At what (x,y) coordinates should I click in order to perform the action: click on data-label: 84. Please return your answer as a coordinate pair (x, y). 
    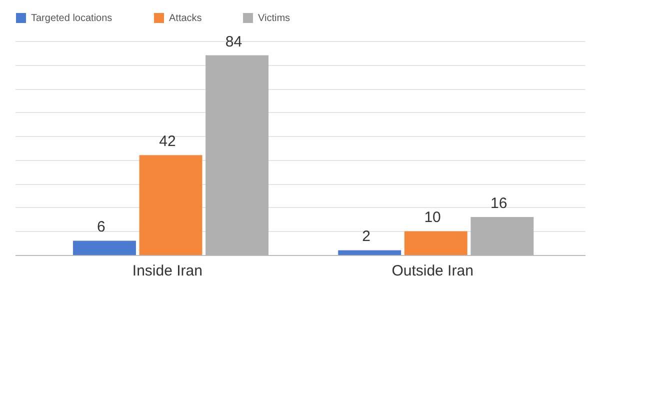
    Looking at the image, I should click on (233, 41).